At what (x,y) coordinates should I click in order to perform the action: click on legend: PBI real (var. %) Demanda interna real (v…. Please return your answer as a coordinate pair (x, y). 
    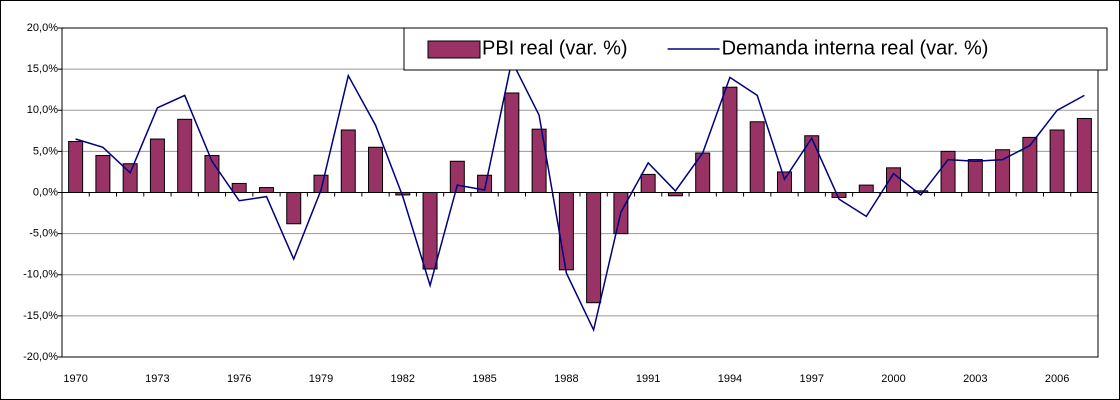
    Looking at the image, I should click on (755, 49).